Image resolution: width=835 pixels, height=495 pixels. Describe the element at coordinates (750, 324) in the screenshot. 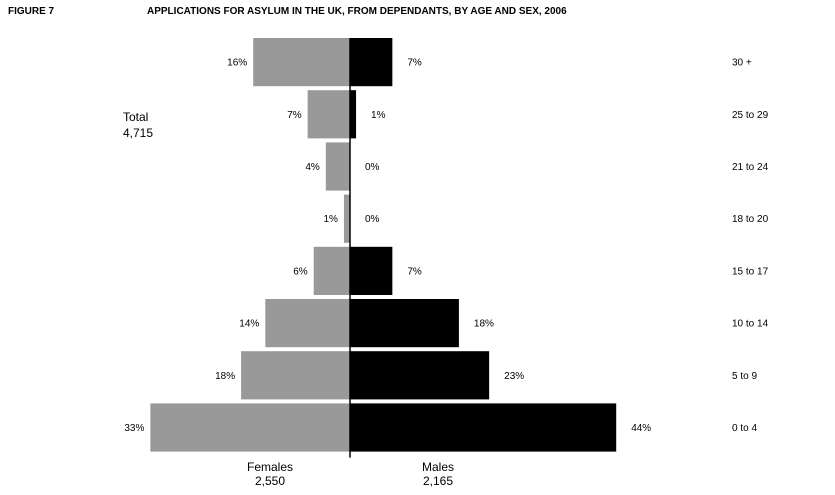

I see `age-category-label: 10 to 14` at that location.